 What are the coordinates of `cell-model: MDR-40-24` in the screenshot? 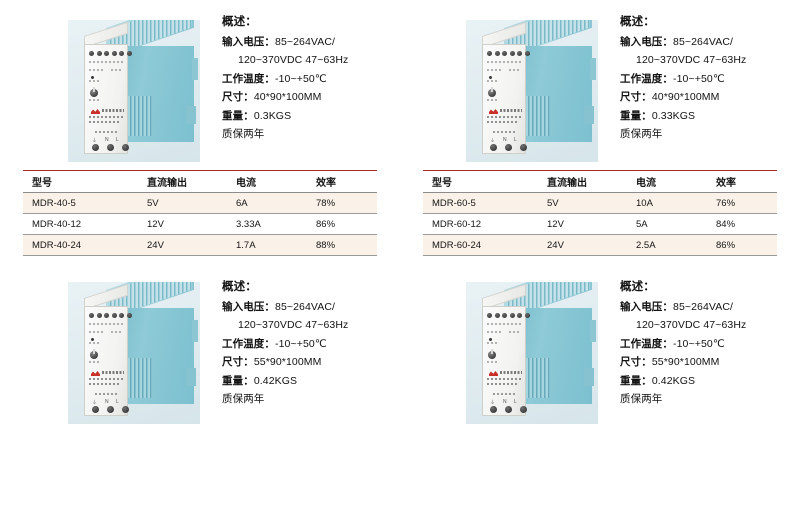 It's located at (57, 245).